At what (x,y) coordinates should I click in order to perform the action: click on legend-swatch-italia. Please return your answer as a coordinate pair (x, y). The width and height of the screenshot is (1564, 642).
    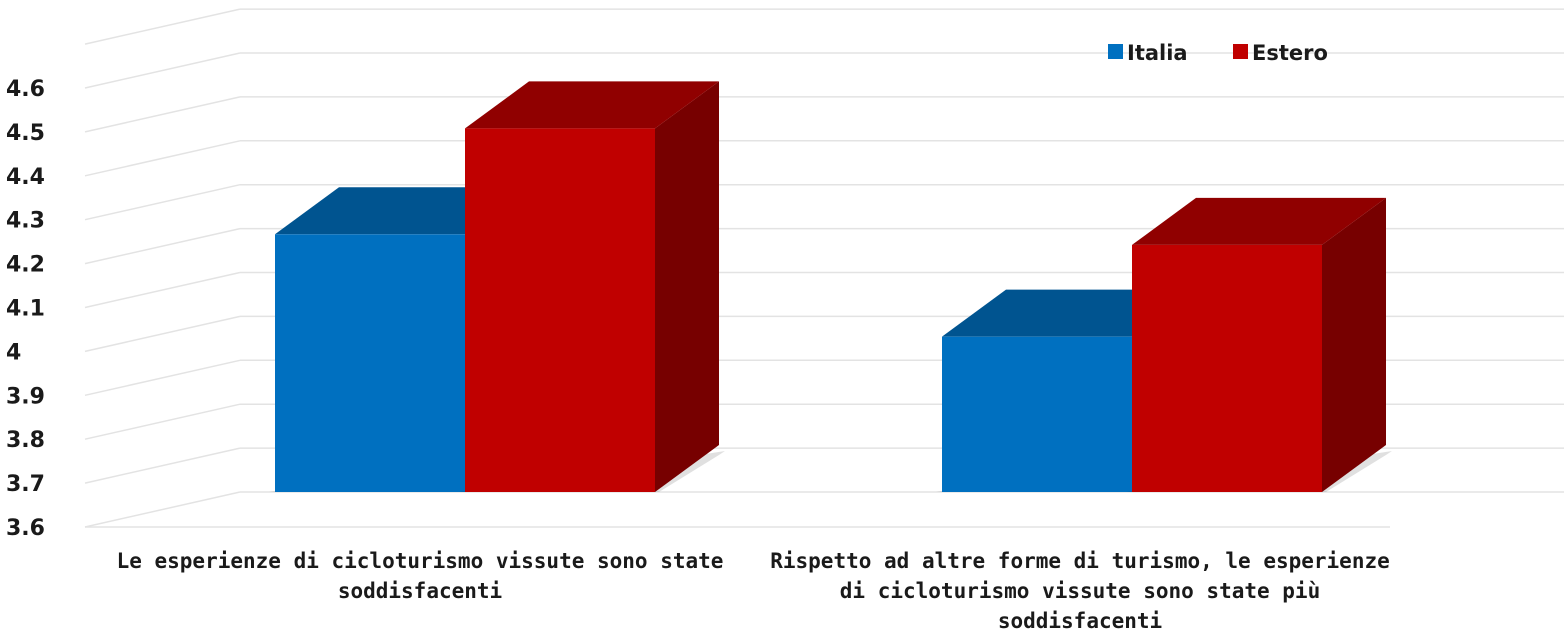
    Looking at the image, I should click on (1115, 51).